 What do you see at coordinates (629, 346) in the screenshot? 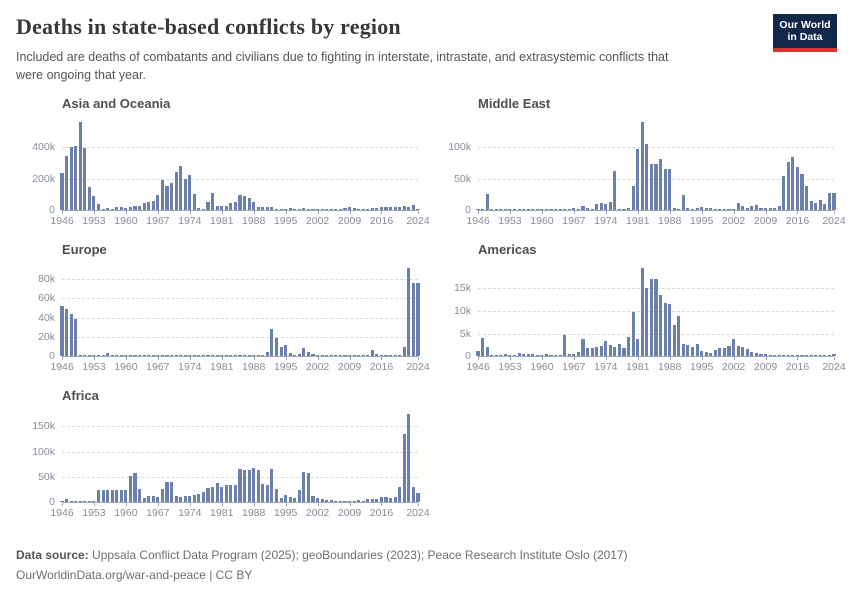
I see `bar-1979` at bounding box center [629, 346].